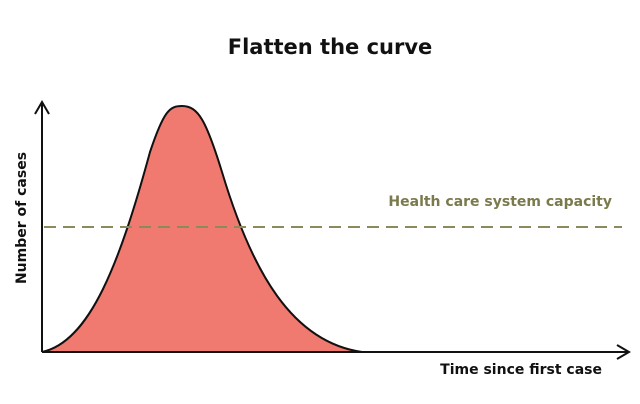 The width and height of the screenshot is (640, 404). What do you see at coordinates (623, 352) in the screenshot?
I see `x-axis-arrow` at bounding box center [623, 352].